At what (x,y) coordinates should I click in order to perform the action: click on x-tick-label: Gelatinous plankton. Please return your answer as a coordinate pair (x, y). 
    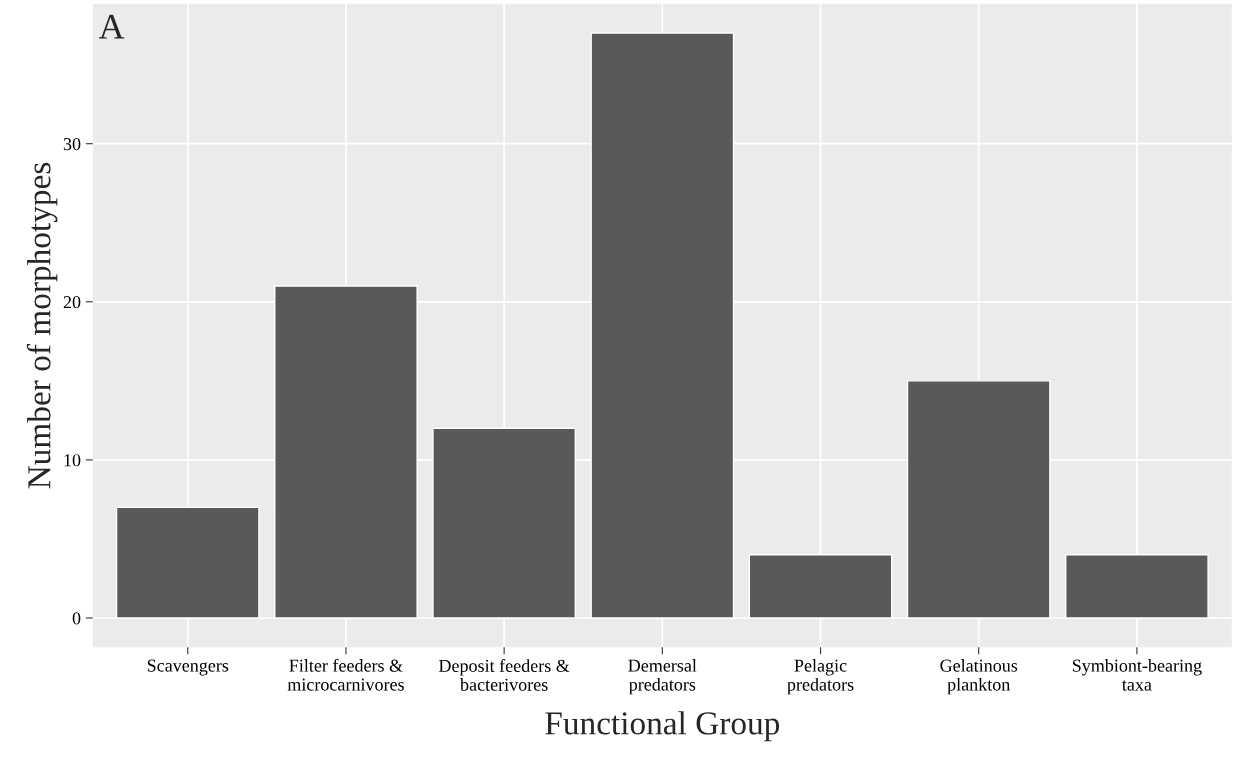
    Looking at the image, I should click on (979, 677).